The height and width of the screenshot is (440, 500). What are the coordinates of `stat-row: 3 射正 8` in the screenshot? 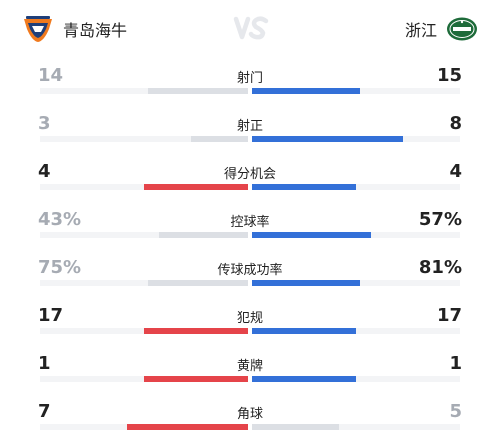 It's located at (250, 128).